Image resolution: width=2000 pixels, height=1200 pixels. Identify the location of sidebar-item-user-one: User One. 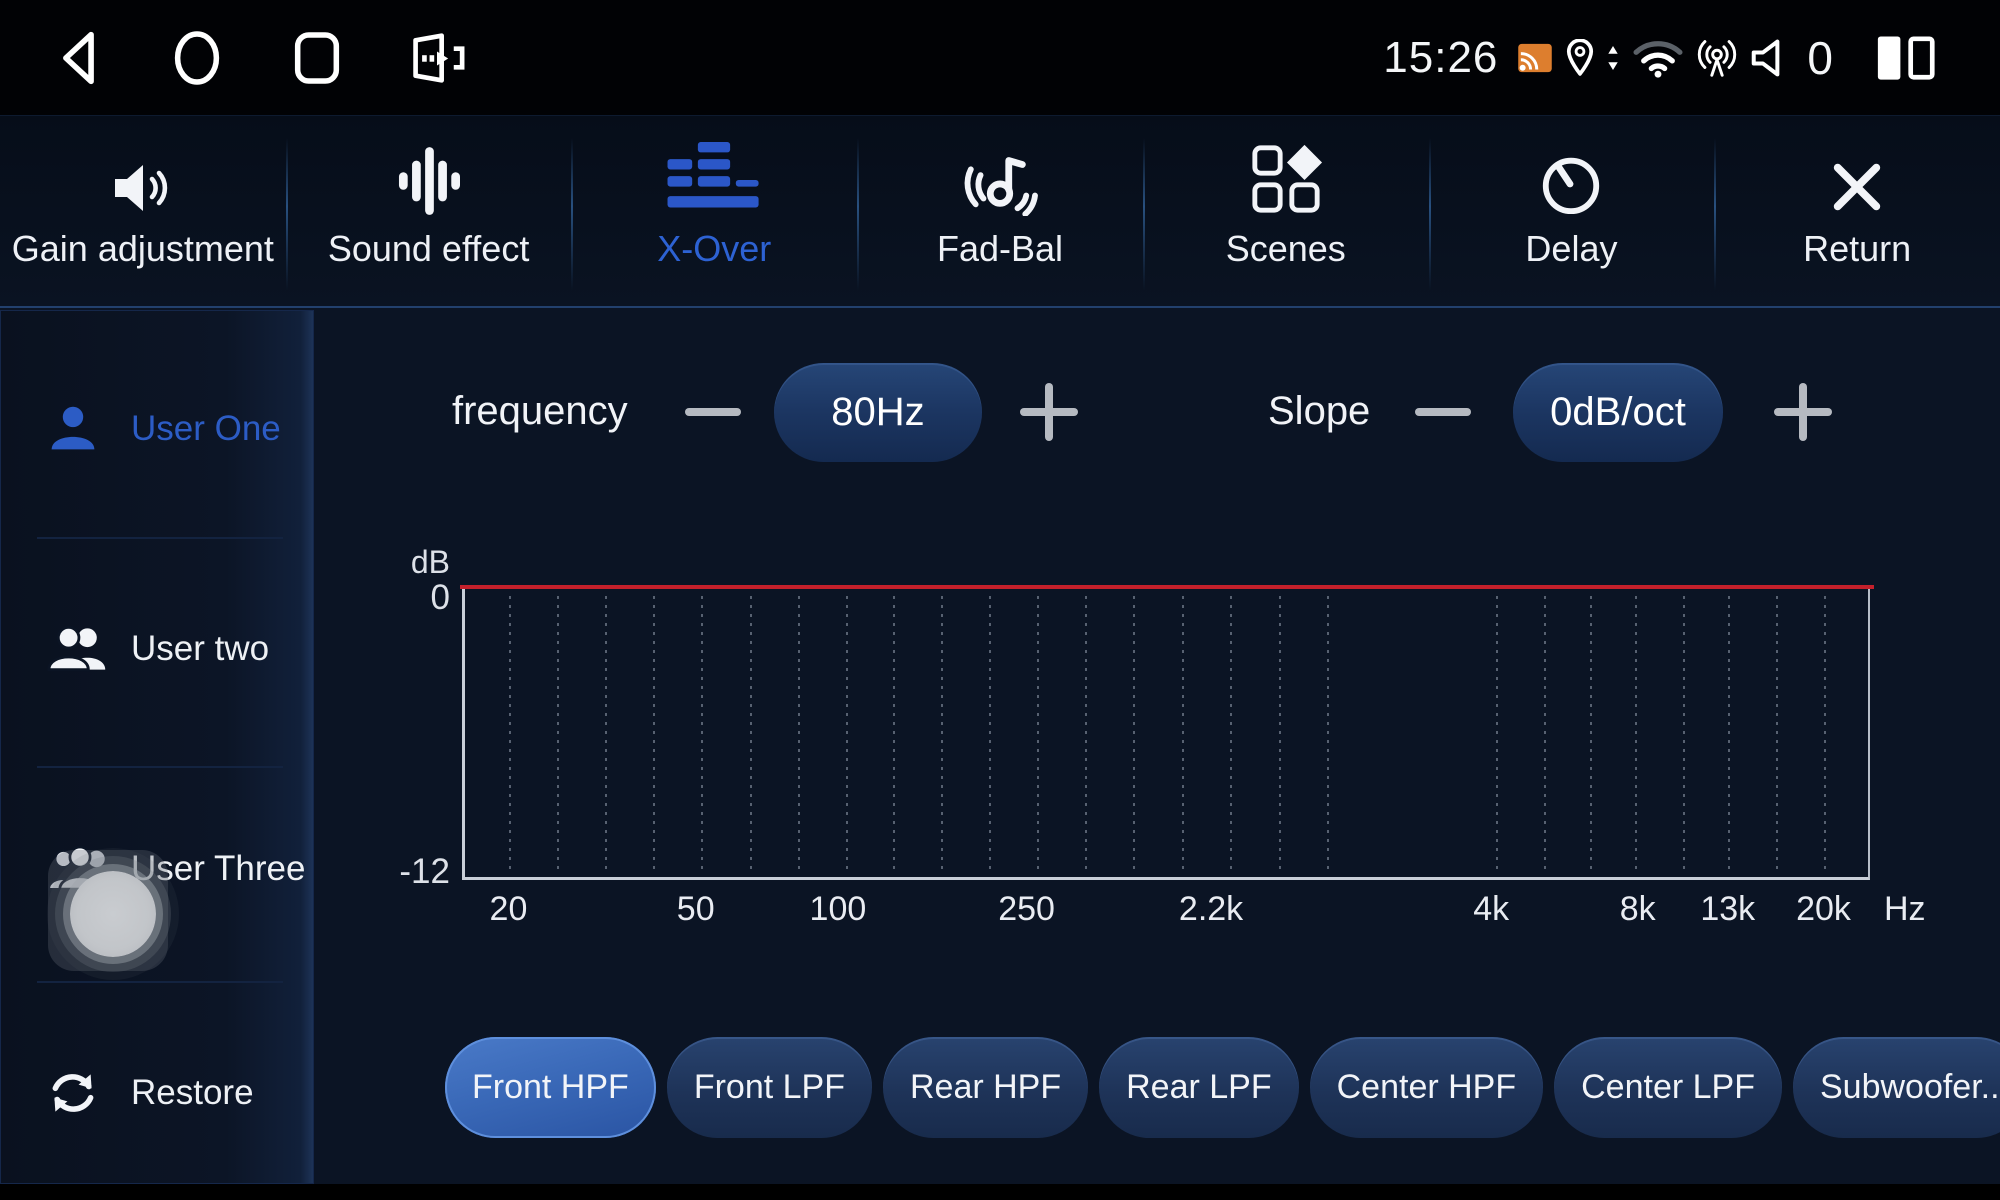
(157, 429).